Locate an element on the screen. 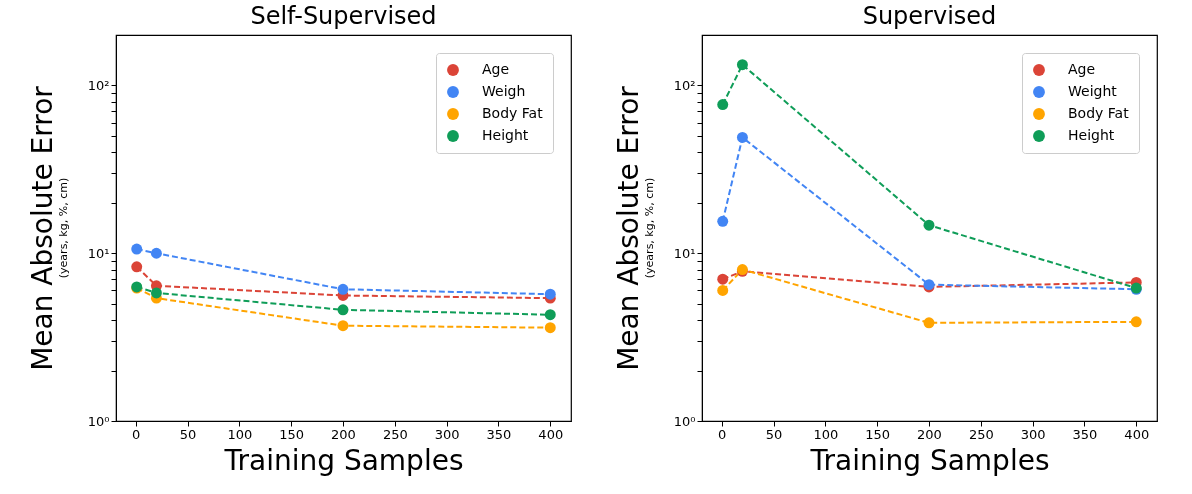 This screenshot has height=494, width=1192. chart-title: Self-Supervised is located at coordinates (343, 16).